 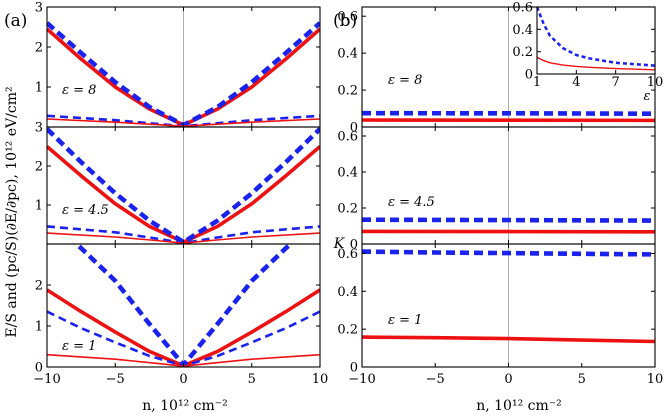 I want to click on x-tick-label: 7, so click(x=616, y=82).